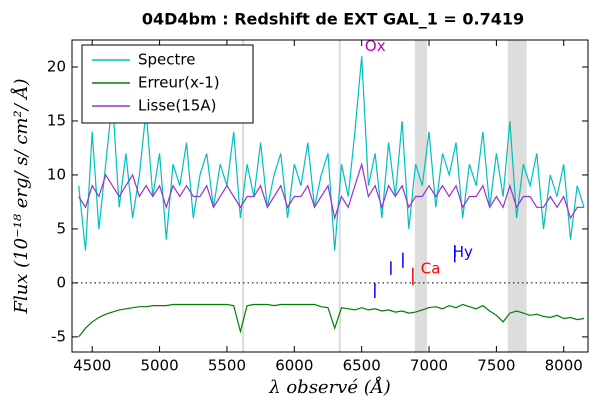 The width and height of the screenshot is (600, 400). I want to click on annotation: Ca, so click(431, 268).